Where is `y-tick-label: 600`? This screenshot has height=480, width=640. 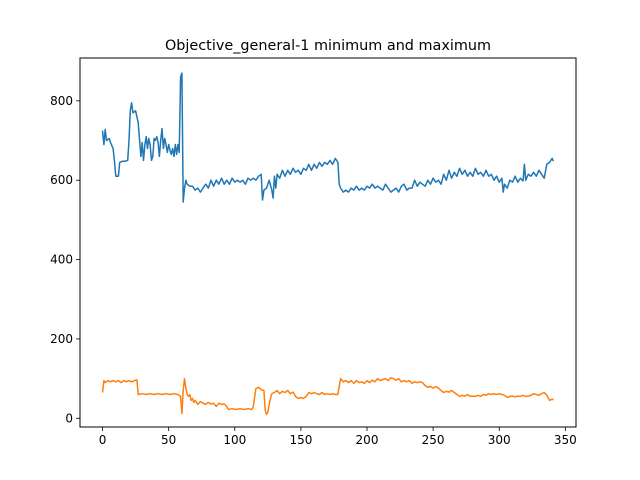 y-tick-label: 600 is located at coordinates (61, 180).